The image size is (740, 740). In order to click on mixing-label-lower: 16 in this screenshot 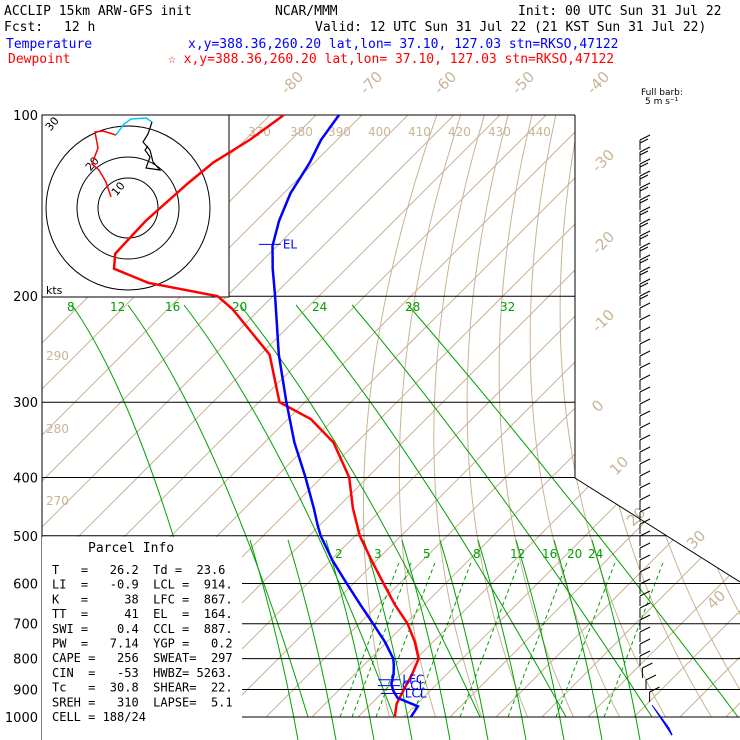, I will do `click(549, 554)`.